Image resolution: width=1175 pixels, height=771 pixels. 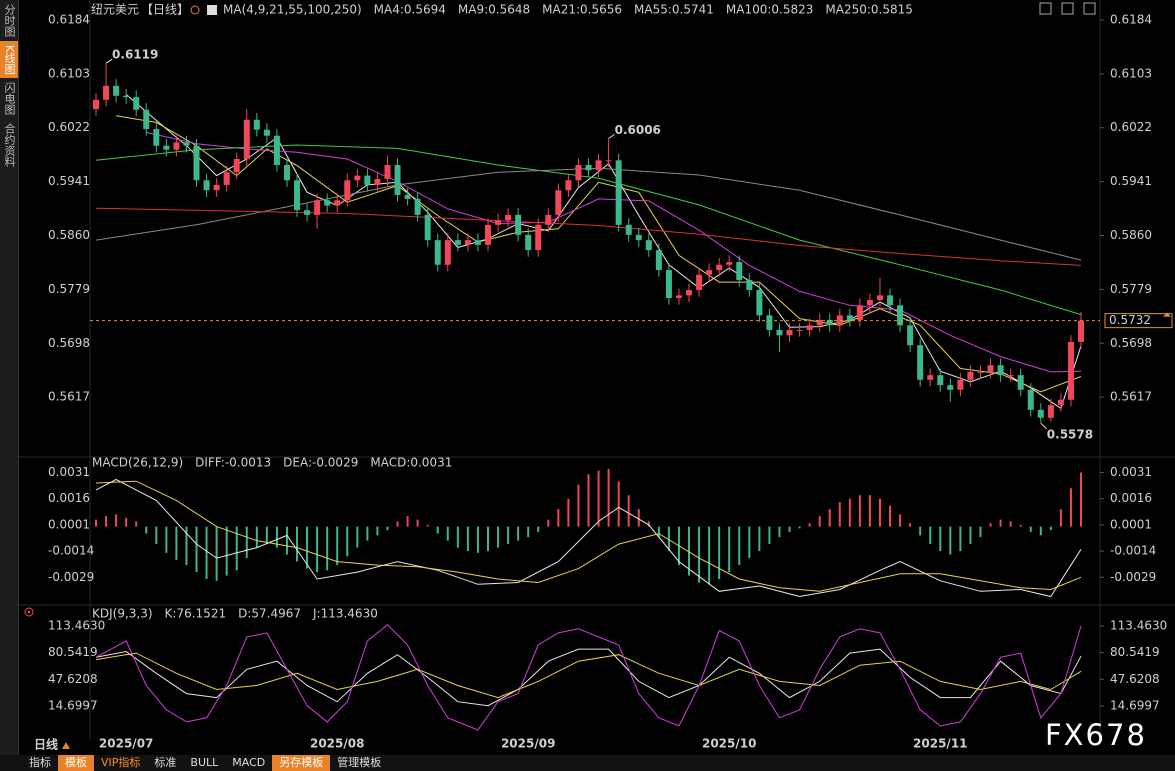 What do you see at coordinates (9, 99) in the screenshot?
I see `sidebar-tab: 闪电图` at bounding box center [9, 99].